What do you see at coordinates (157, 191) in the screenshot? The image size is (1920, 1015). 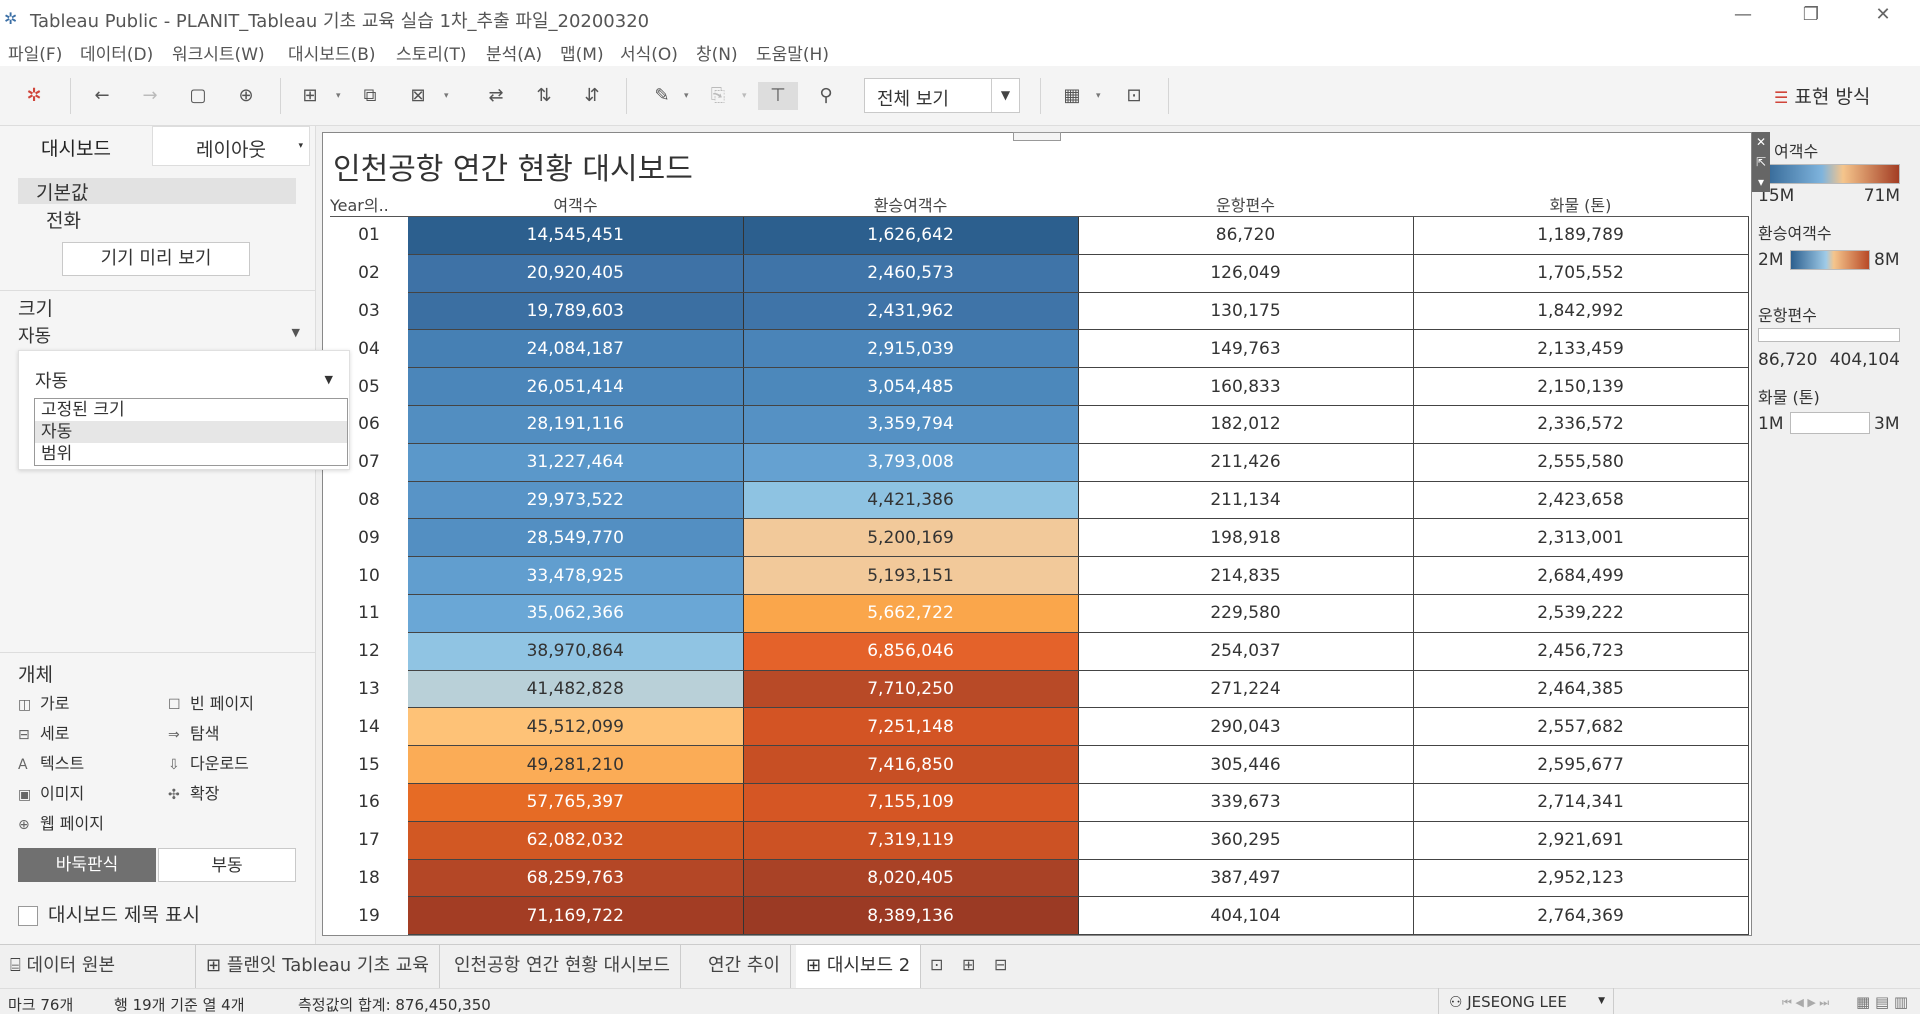 I see `device-default: 기본값` at bounding box center [157, 191].